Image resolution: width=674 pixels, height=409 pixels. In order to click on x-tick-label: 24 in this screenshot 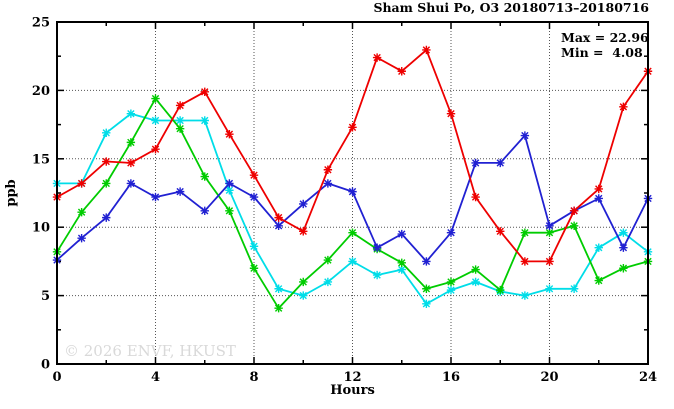, I will do `click(648, 377)`.